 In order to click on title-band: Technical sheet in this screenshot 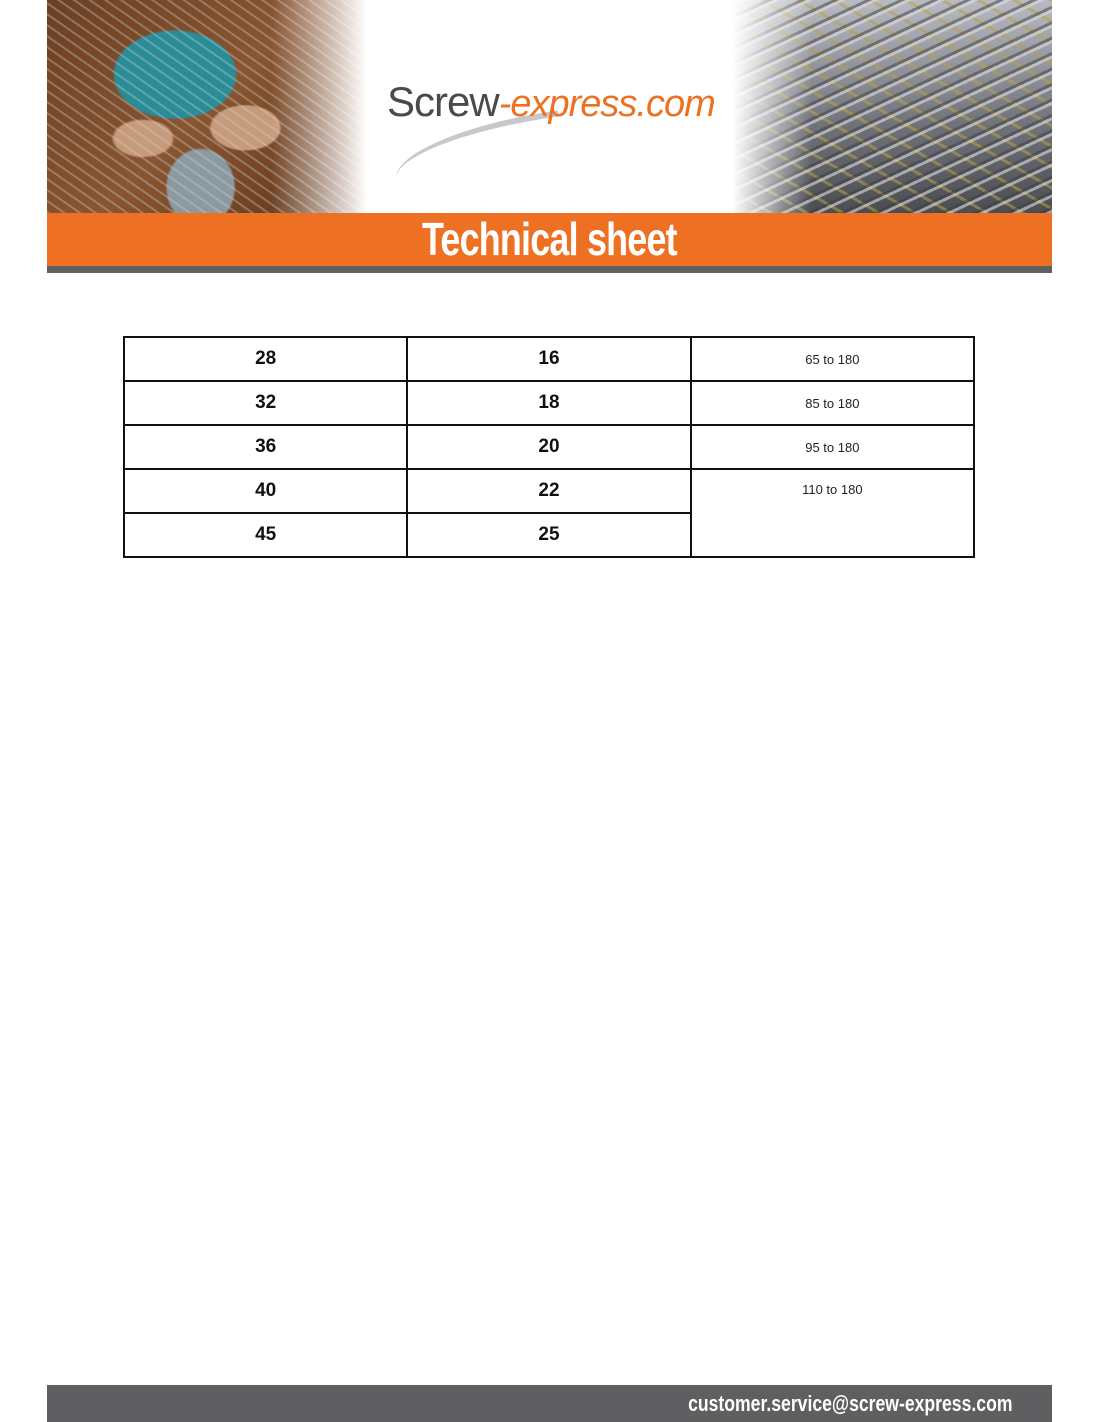, I will do `click(549, 239)`.